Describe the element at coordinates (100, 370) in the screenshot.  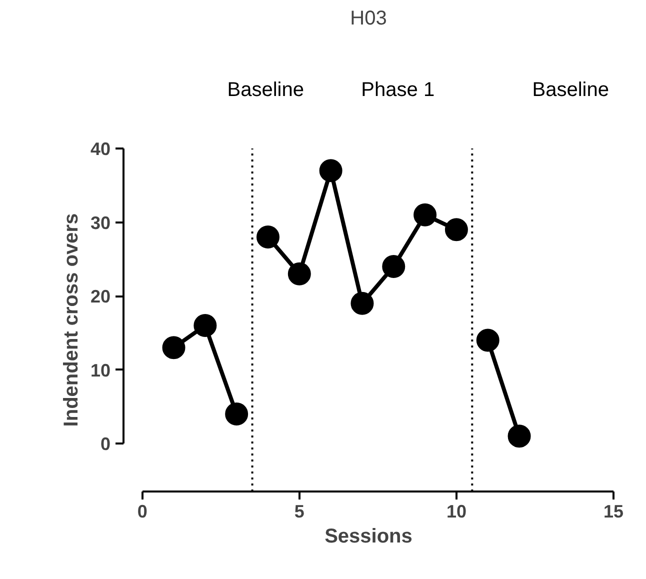
I see `y-tick-label: 10` at that location.